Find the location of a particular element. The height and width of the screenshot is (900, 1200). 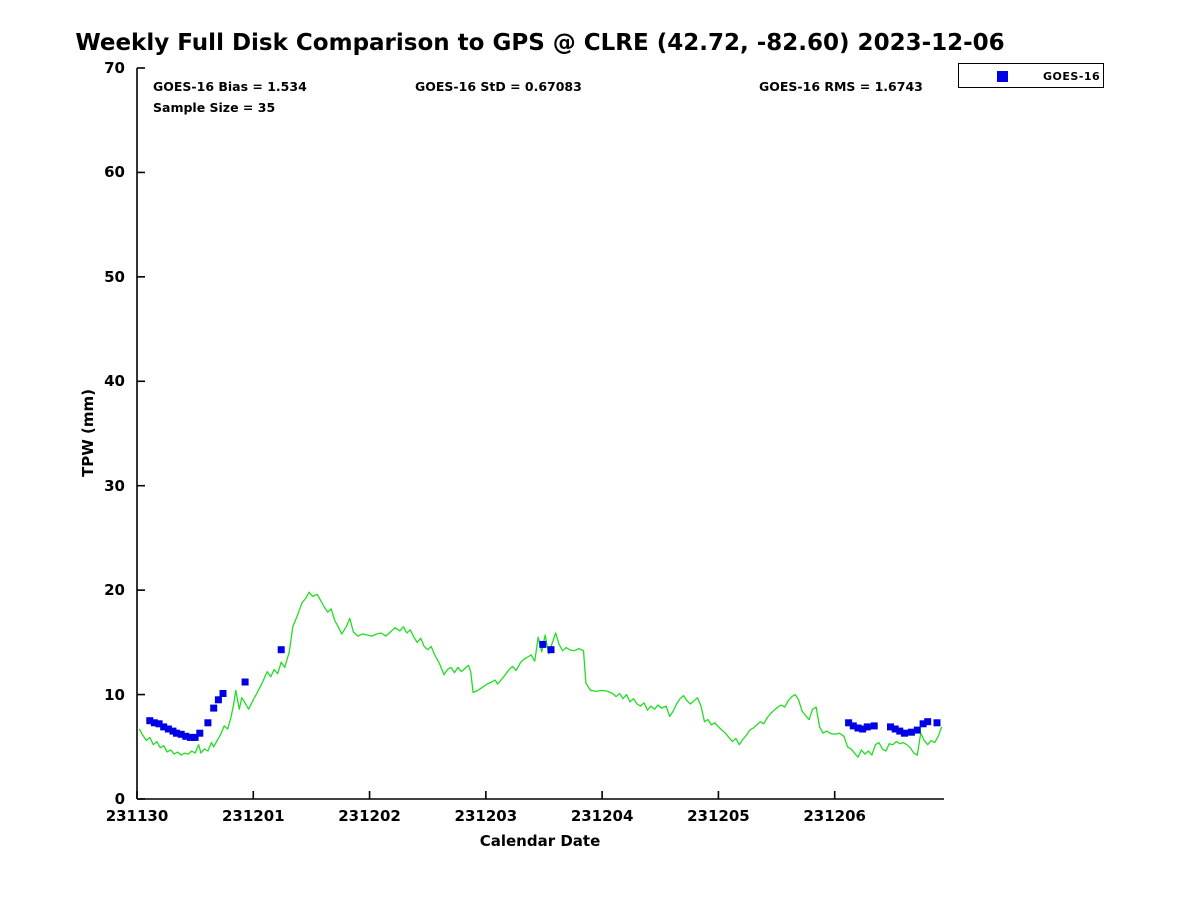

y-tick-label: 10 is located at coordinates (114, 694).